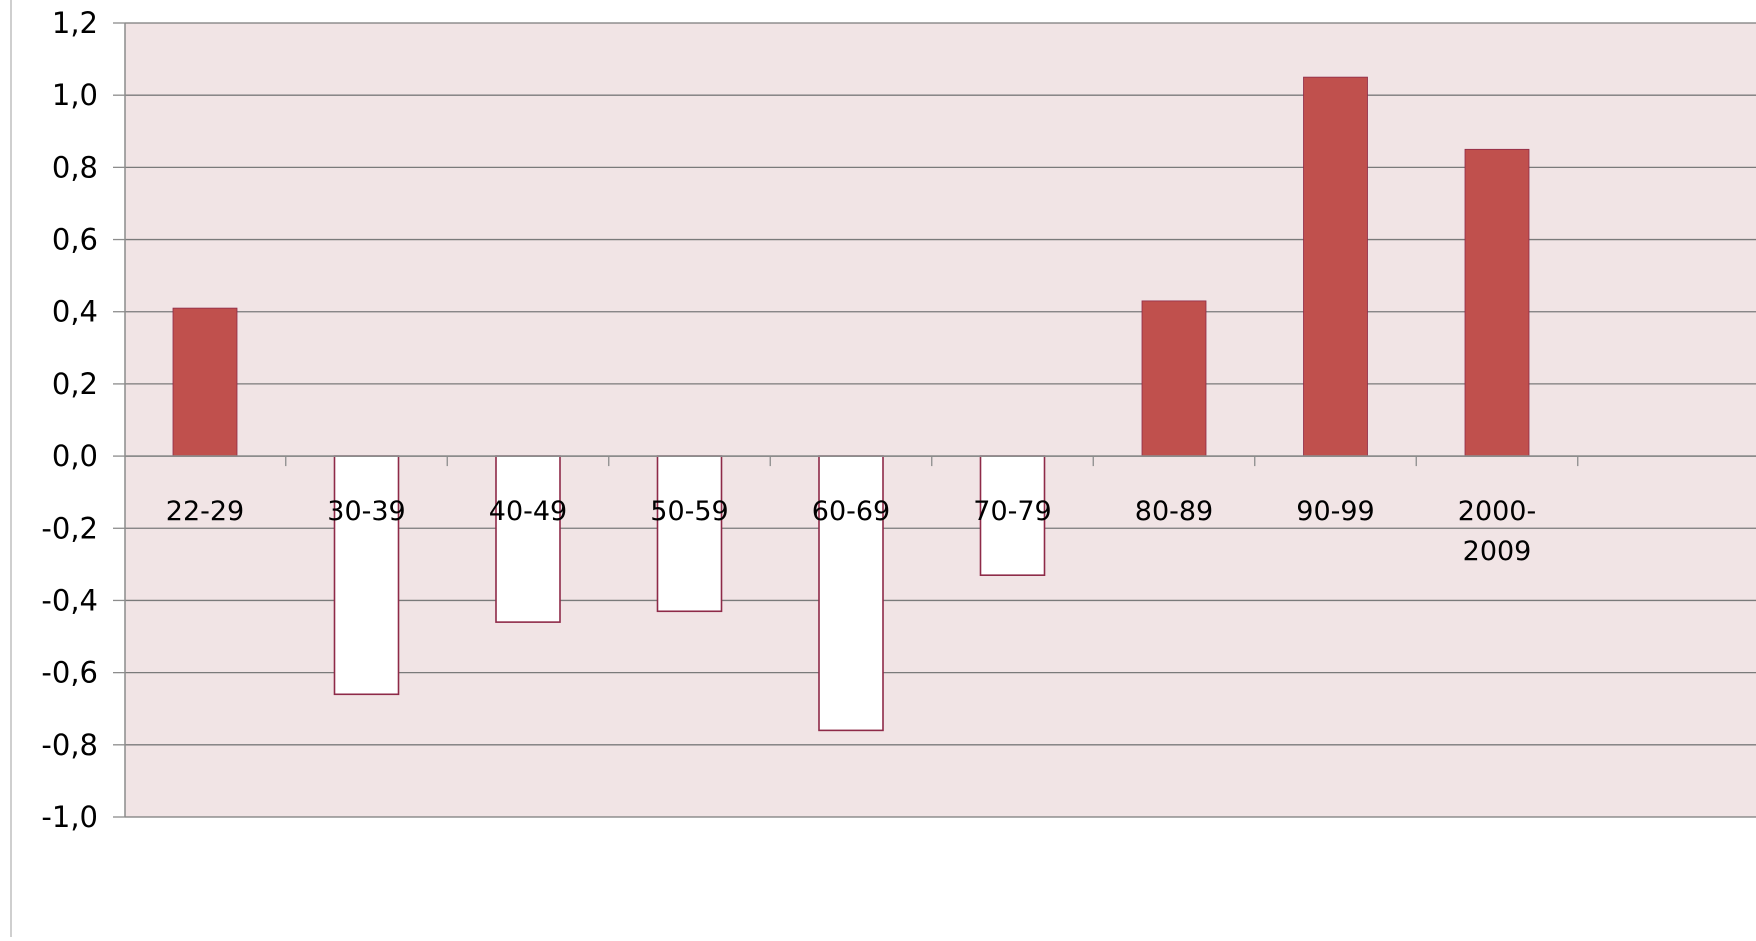  What do you see at coordinates (366, 511) in the screenshot?
I see `x-tick-label: 30-39` at bounding box center [366, 511].